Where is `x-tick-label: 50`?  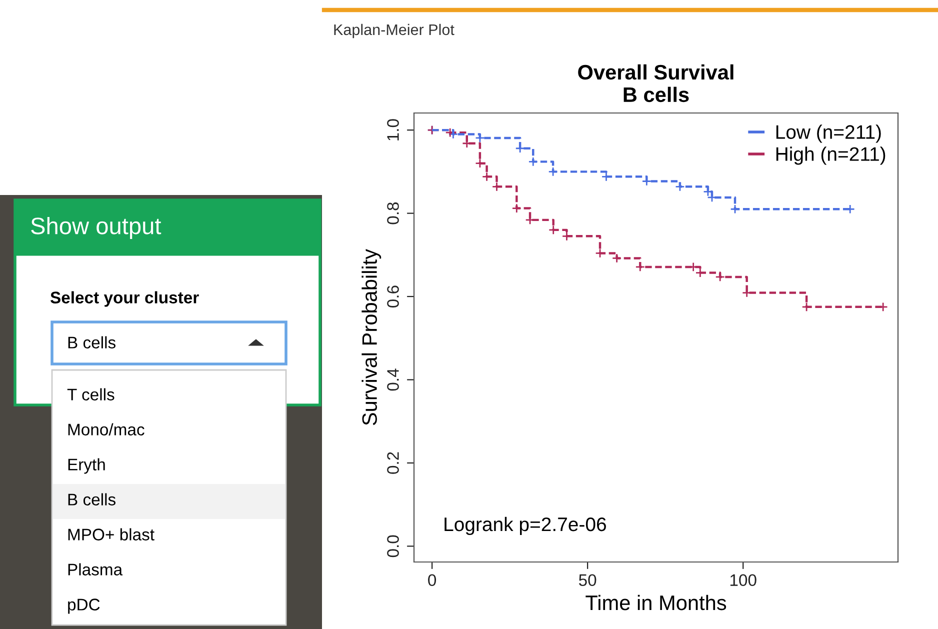
x-tick-label: 50 is located at coordinates (587, 580).